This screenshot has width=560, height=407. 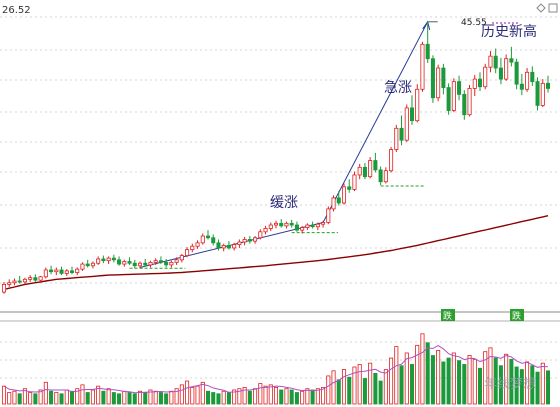 I want to click on volume-grid, so click(x=280, y=360).